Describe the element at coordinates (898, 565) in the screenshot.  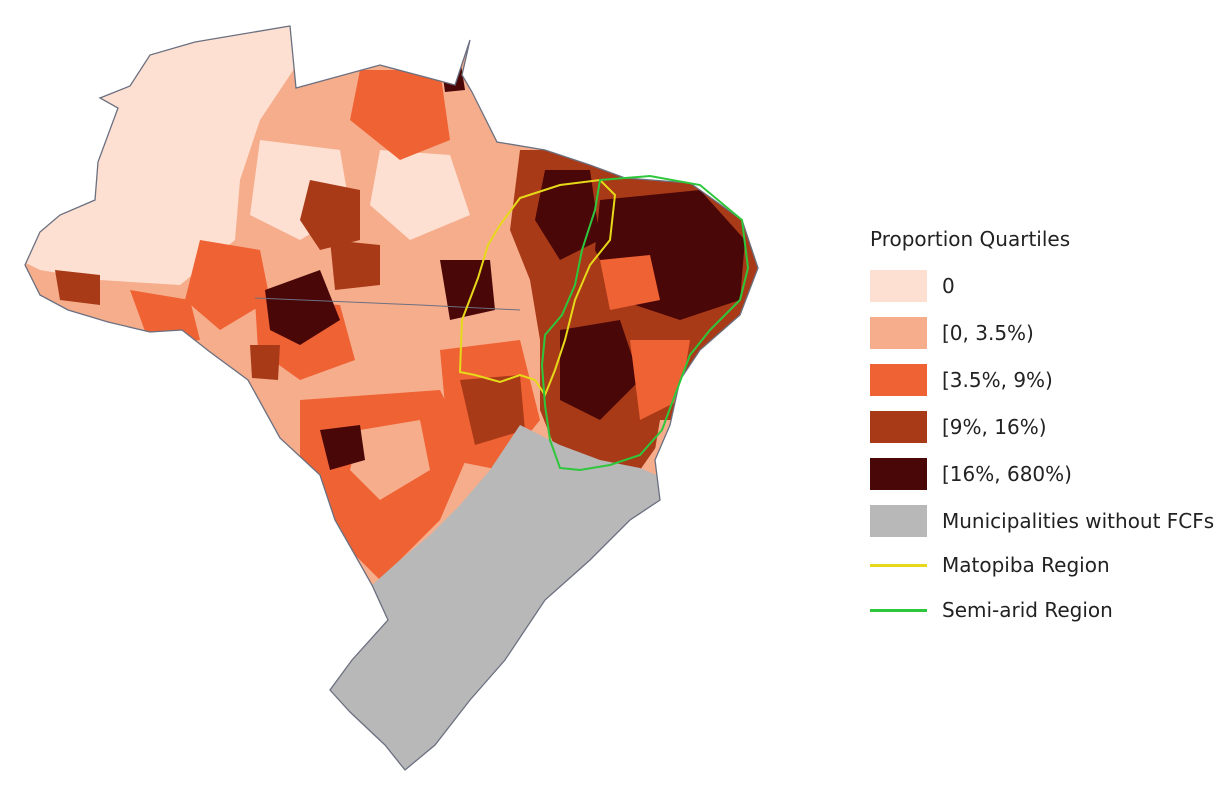
I see `legend-line-matopiba` at that location.